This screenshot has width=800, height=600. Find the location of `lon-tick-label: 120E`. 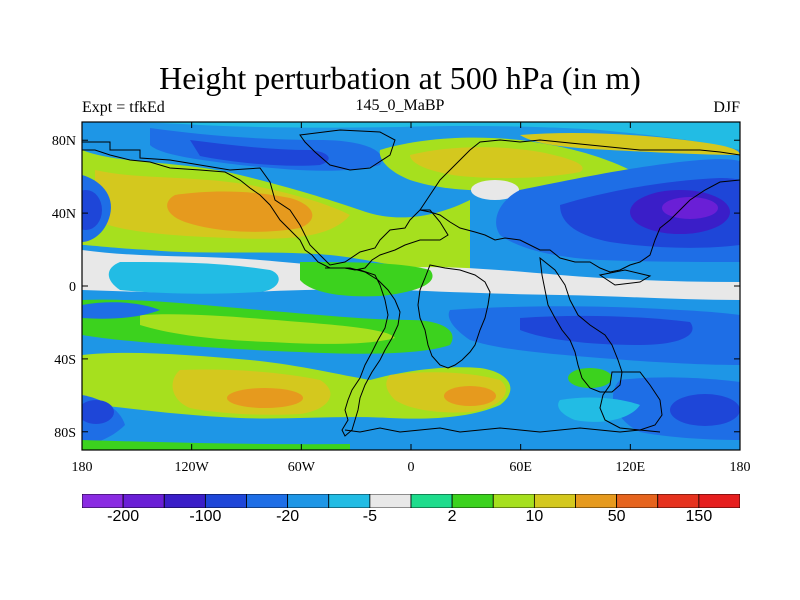

lon-tick-label: 120E is located at coordinates (631, 467).